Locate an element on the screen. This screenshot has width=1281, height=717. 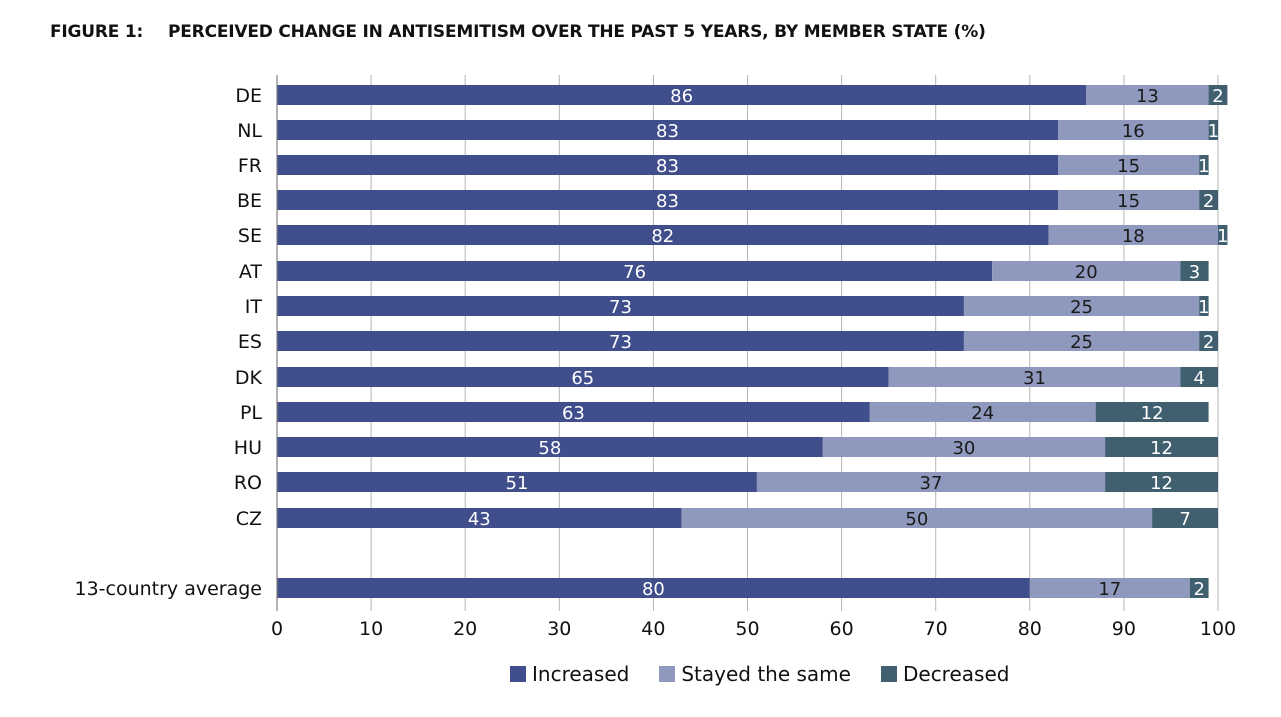
legend-item-increased: Increased is located at coordinates (569, 674).